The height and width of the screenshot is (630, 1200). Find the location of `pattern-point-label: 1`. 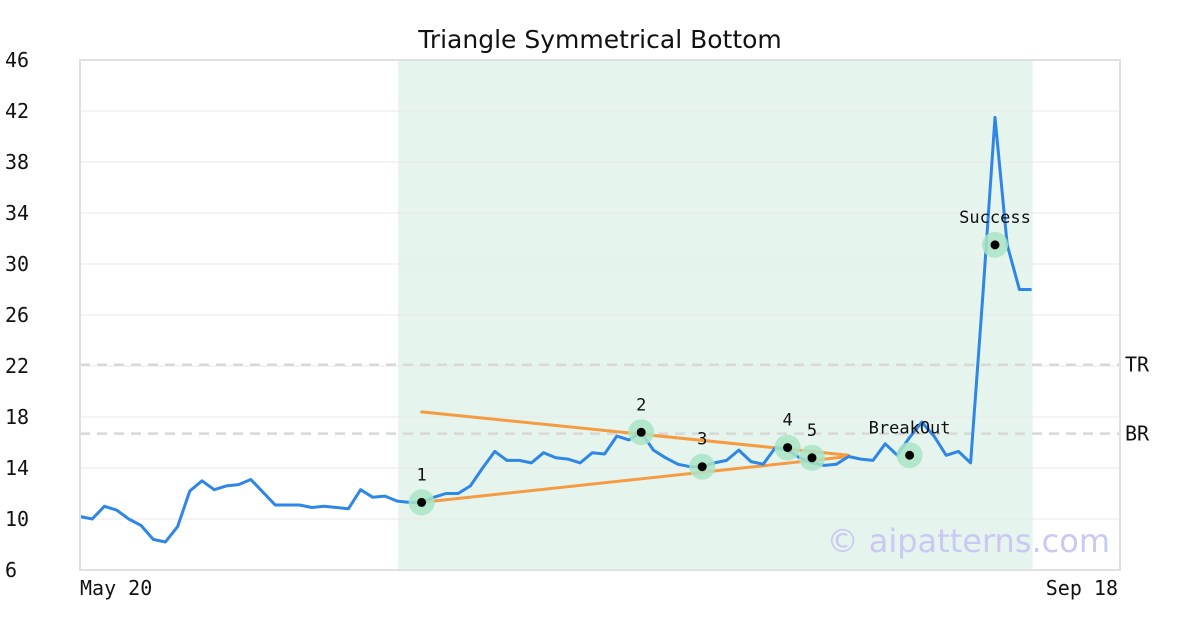

pattern-point-label: 1 is located at coordinates (421, 475).